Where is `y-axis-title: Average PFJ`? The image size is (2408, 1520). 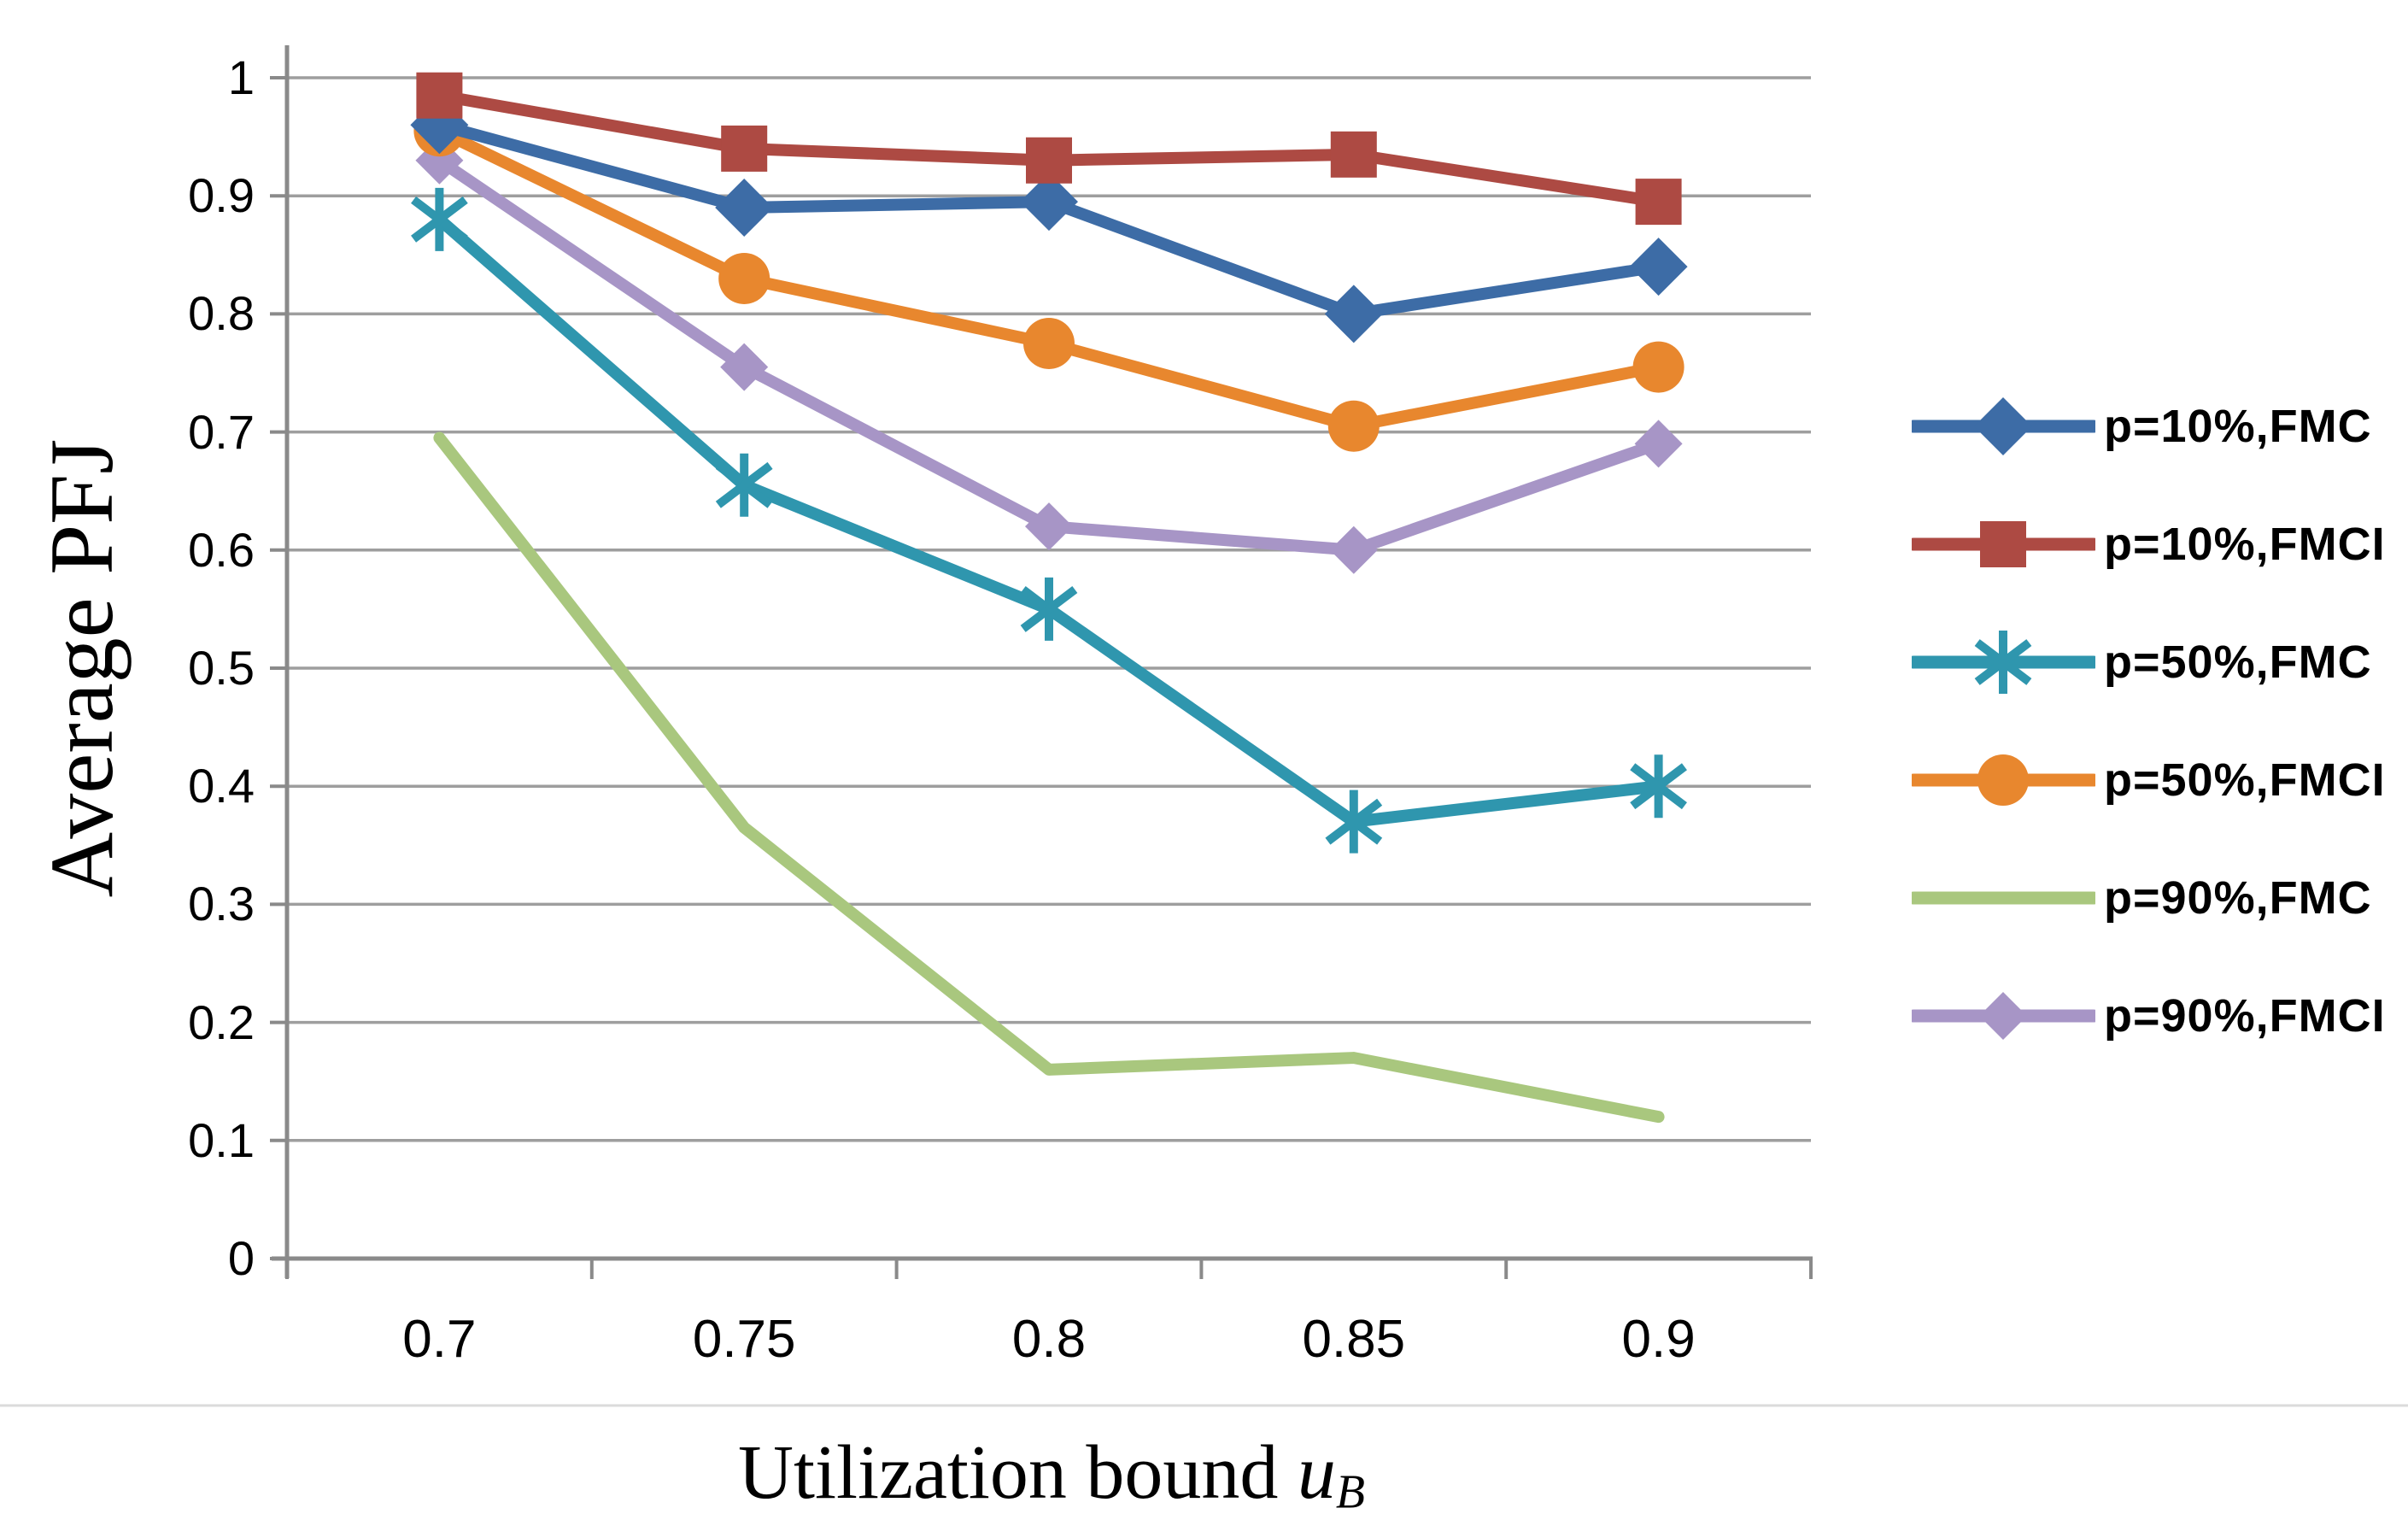
y-axis-title: Average PFJ is located at coordinates (82, 668).